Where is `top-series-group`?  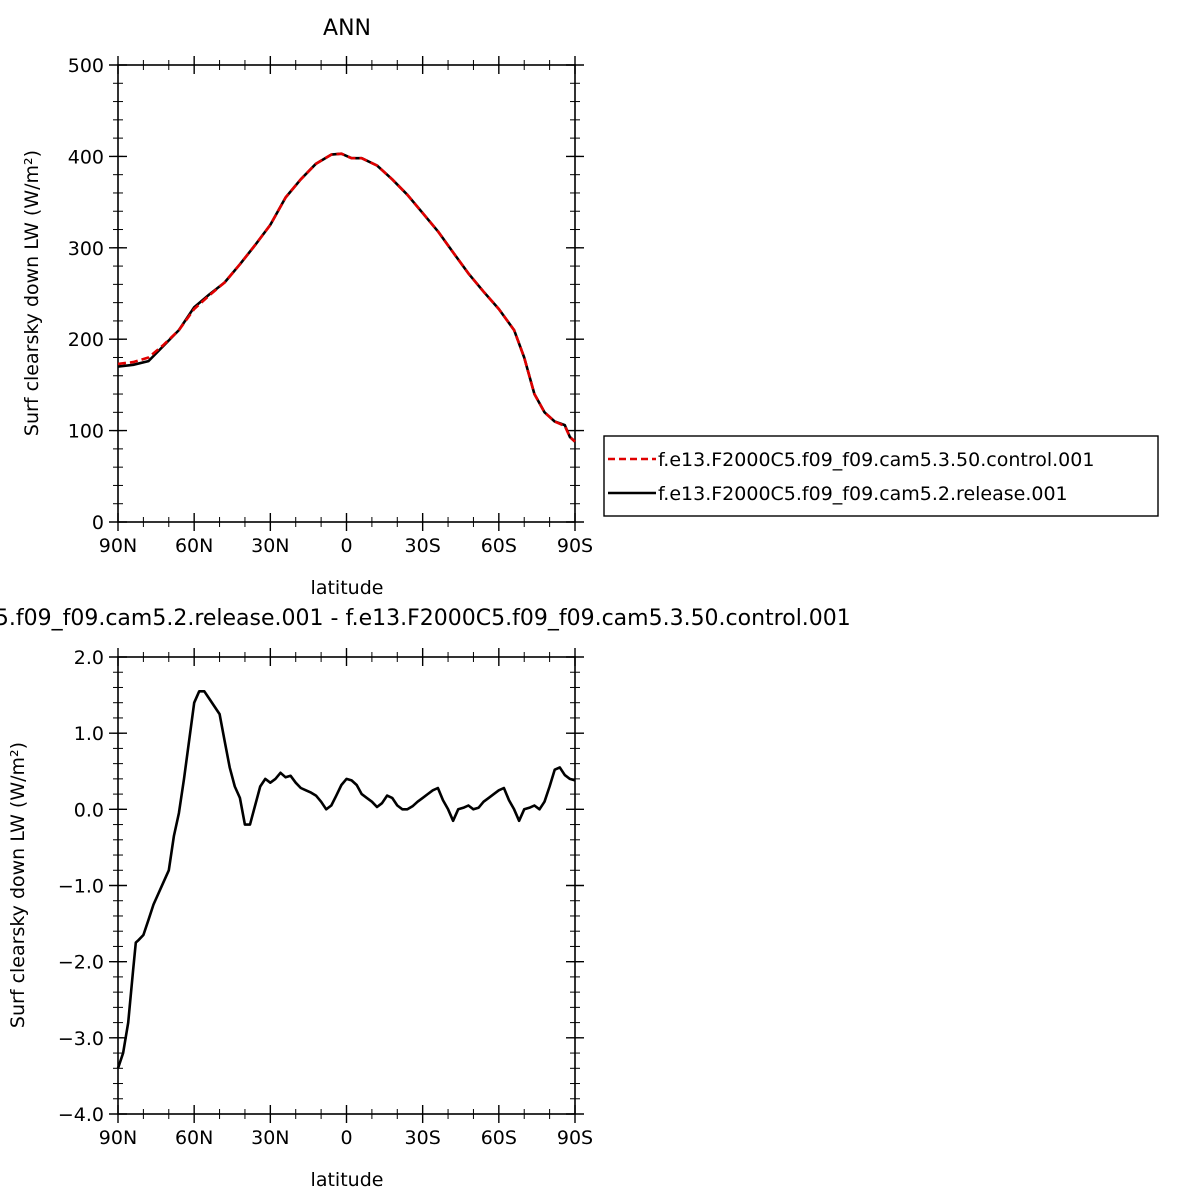
top-series-group is located at coordinates (346, 297).